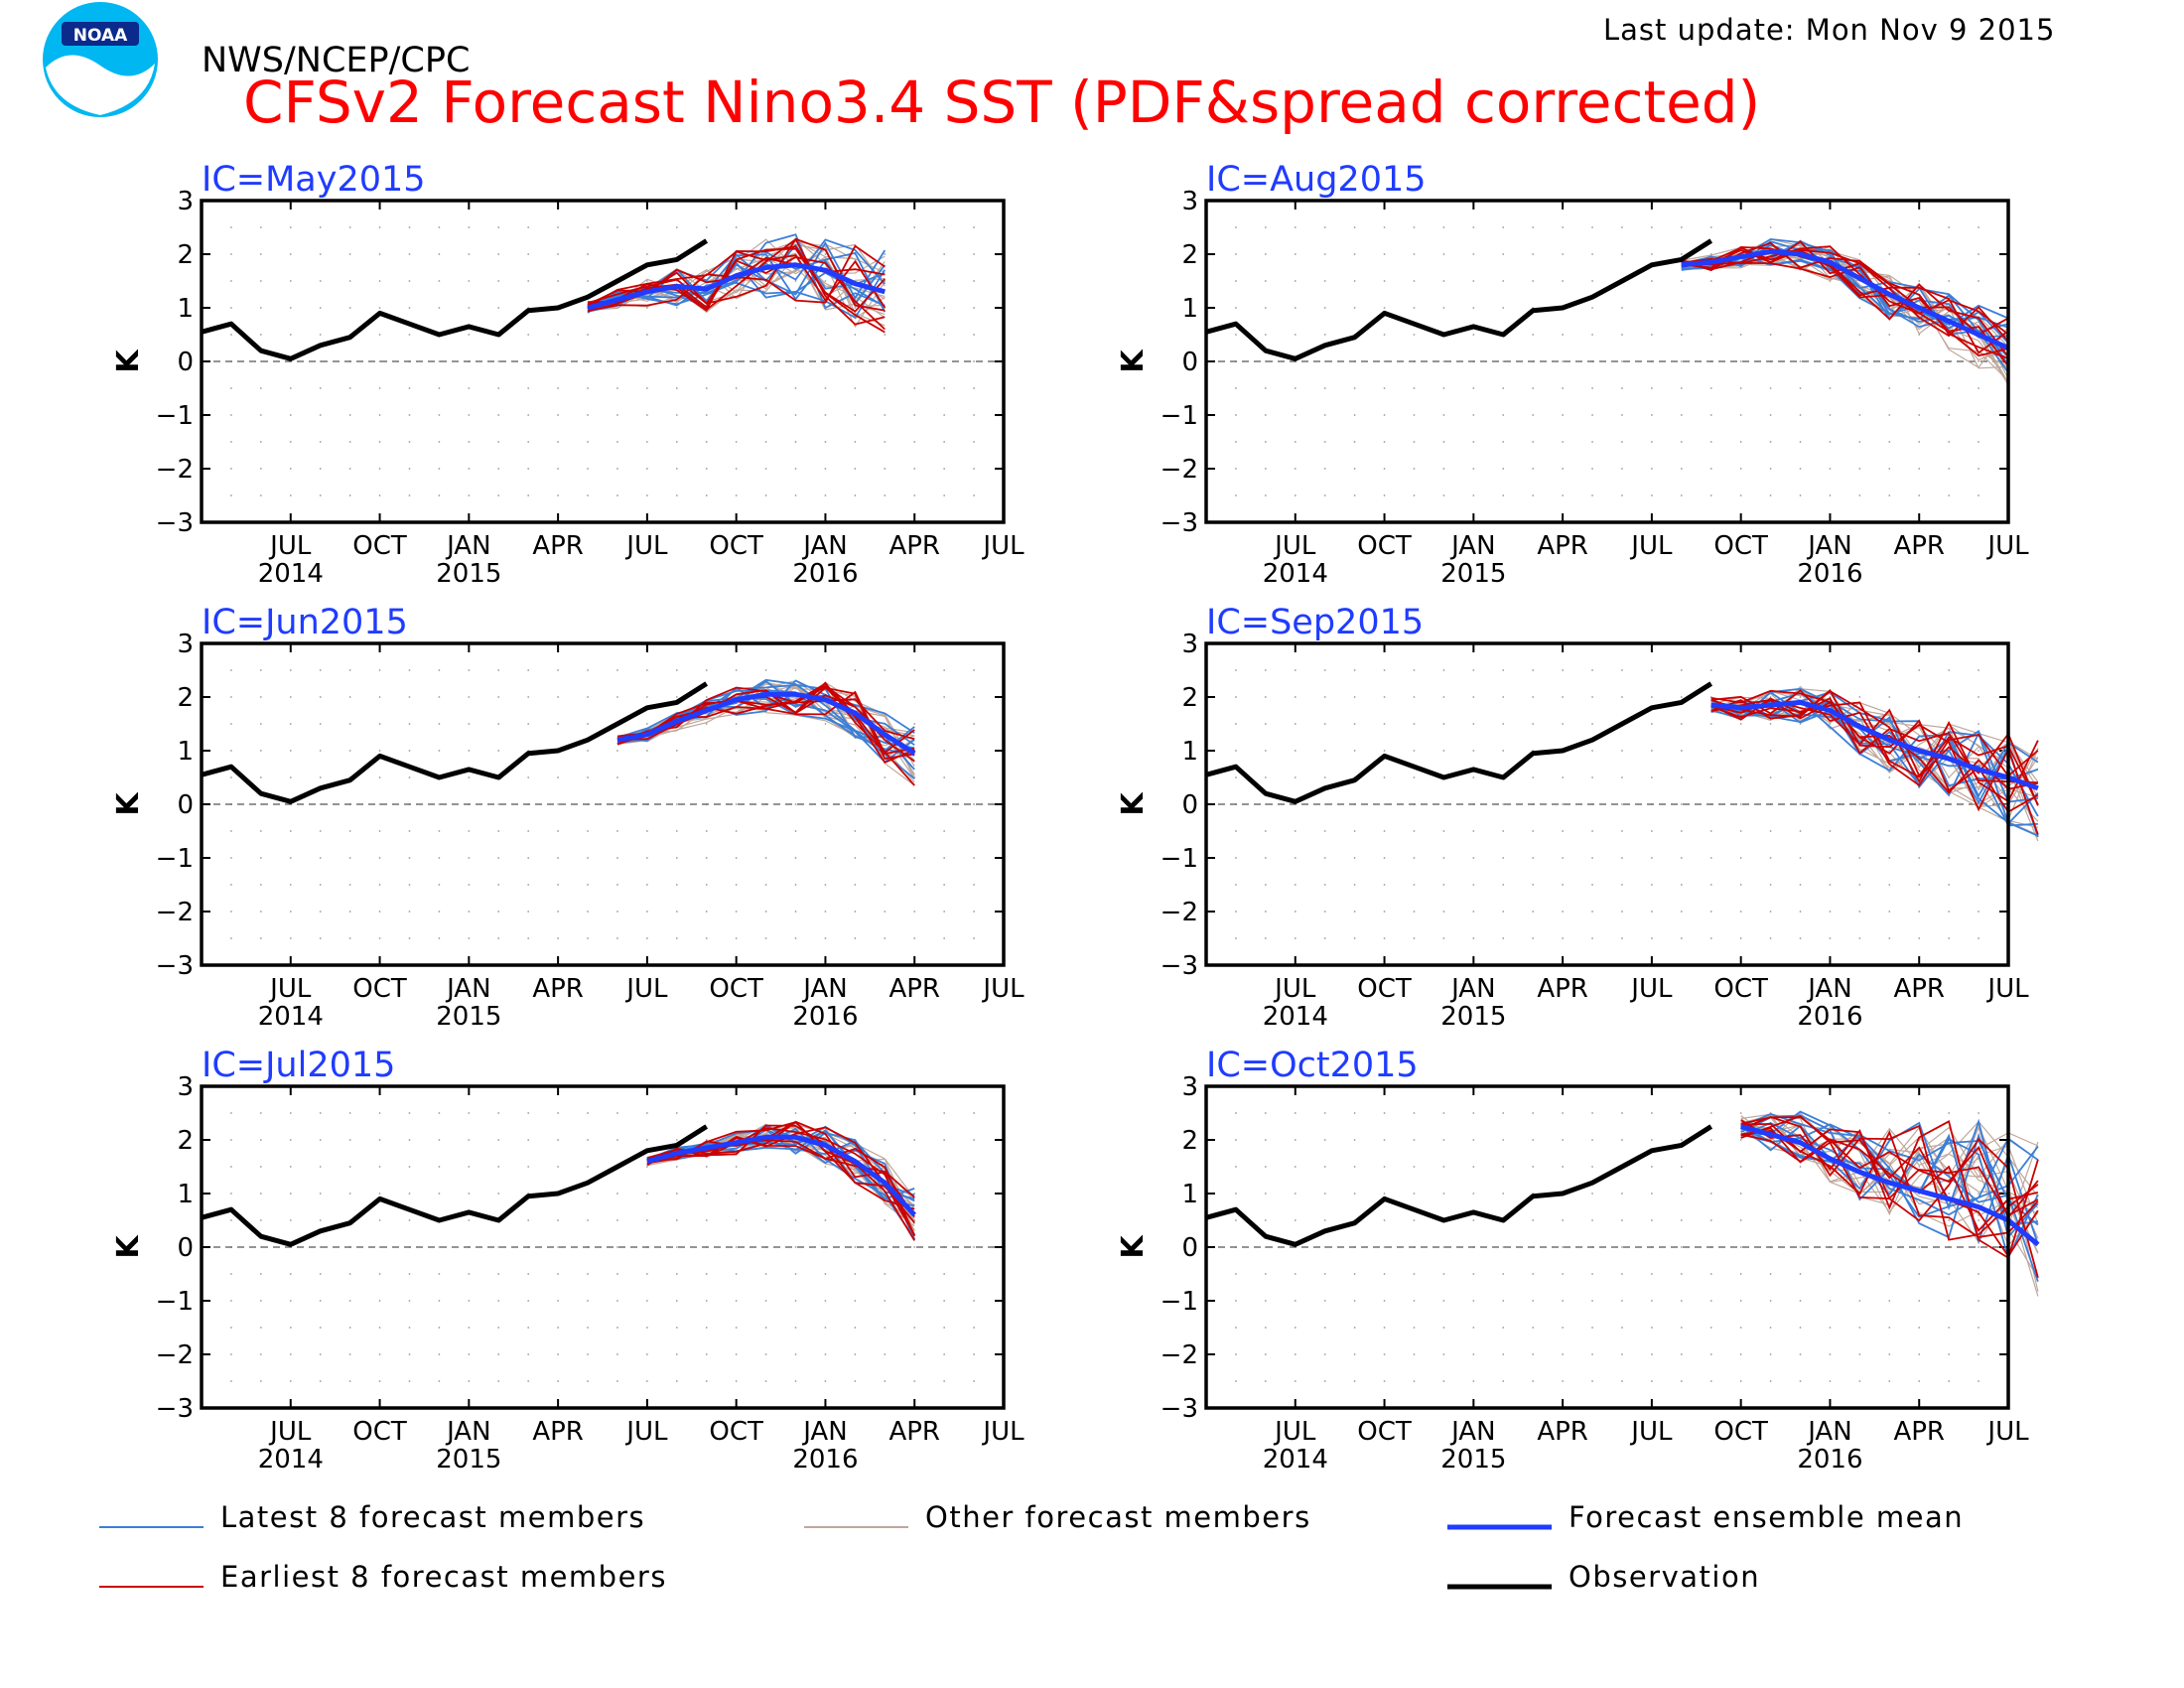 This screenshot has height=1688, width=2184. What do you see at coordinates (305, 622) in the screenshot?
I see `panel-ic-label: IC=Jun2015` at bounding box center [305, 622].